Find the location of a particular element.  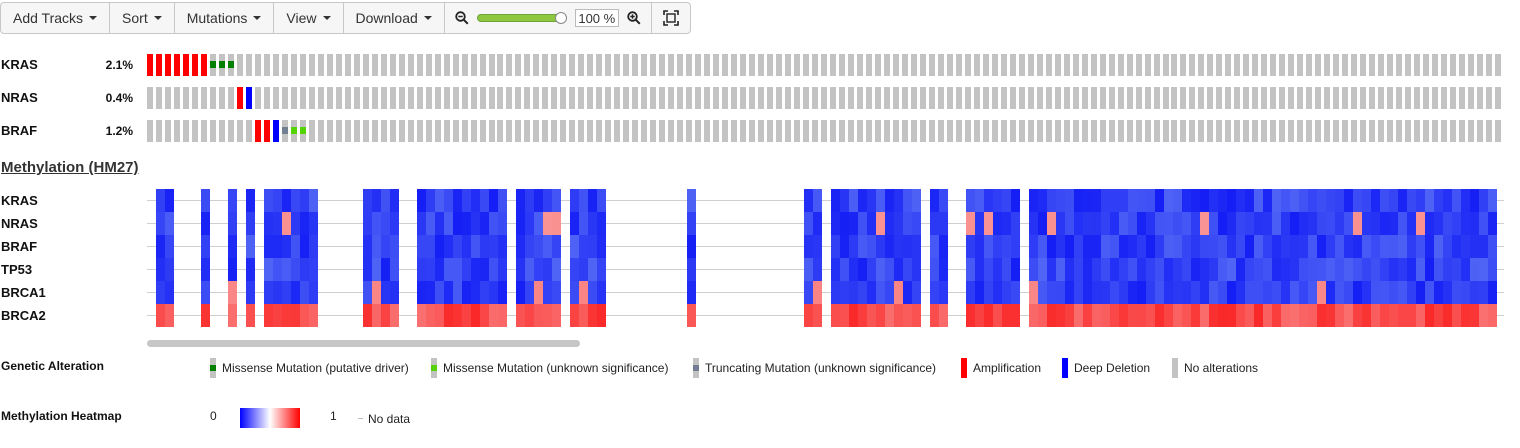

methylation-section-title: Methylation (HM27) is located at coordinates (70, 167).